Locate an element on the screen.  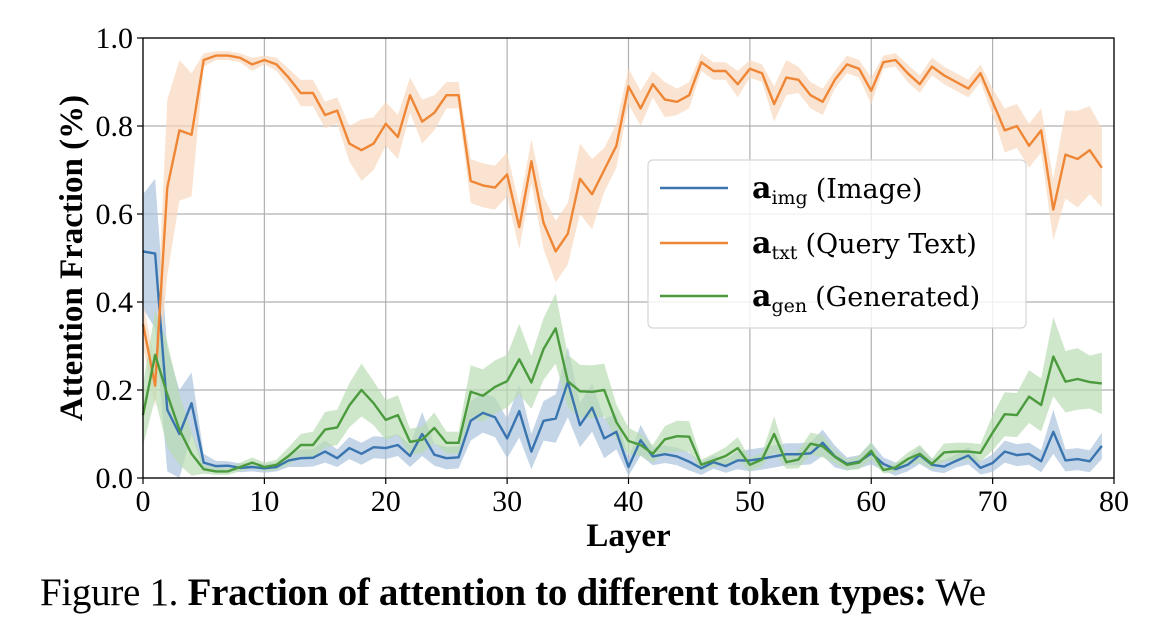
x-tick-label: 0 is located at coordinates (143, 501).